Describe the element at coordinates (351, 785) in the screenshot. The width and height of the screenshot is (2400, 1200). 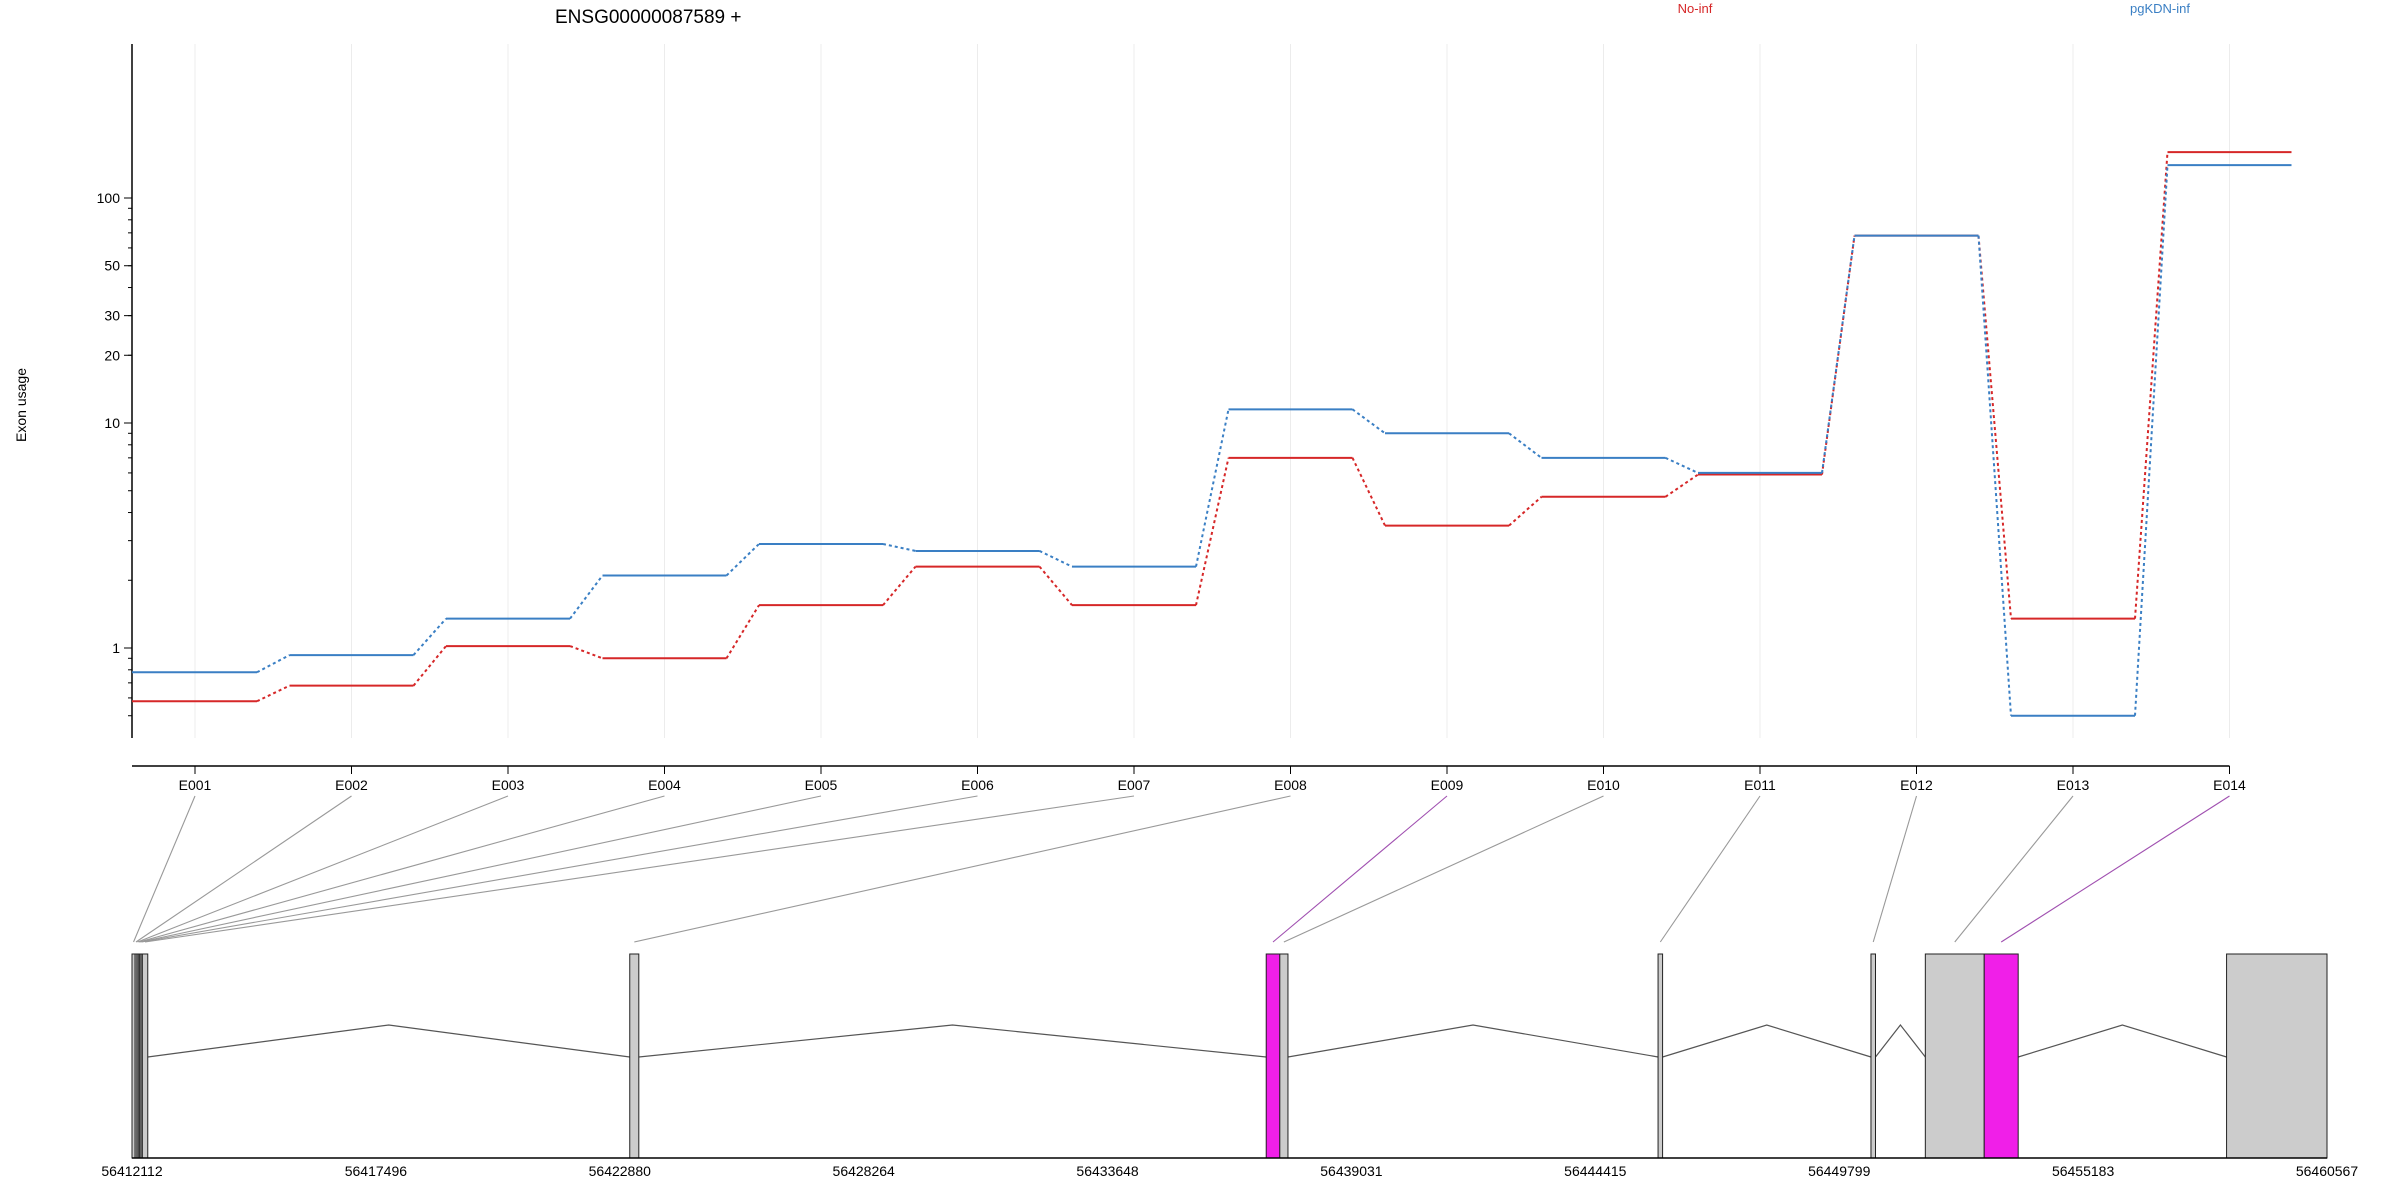
I see `x-tick-label: E002` at that location.